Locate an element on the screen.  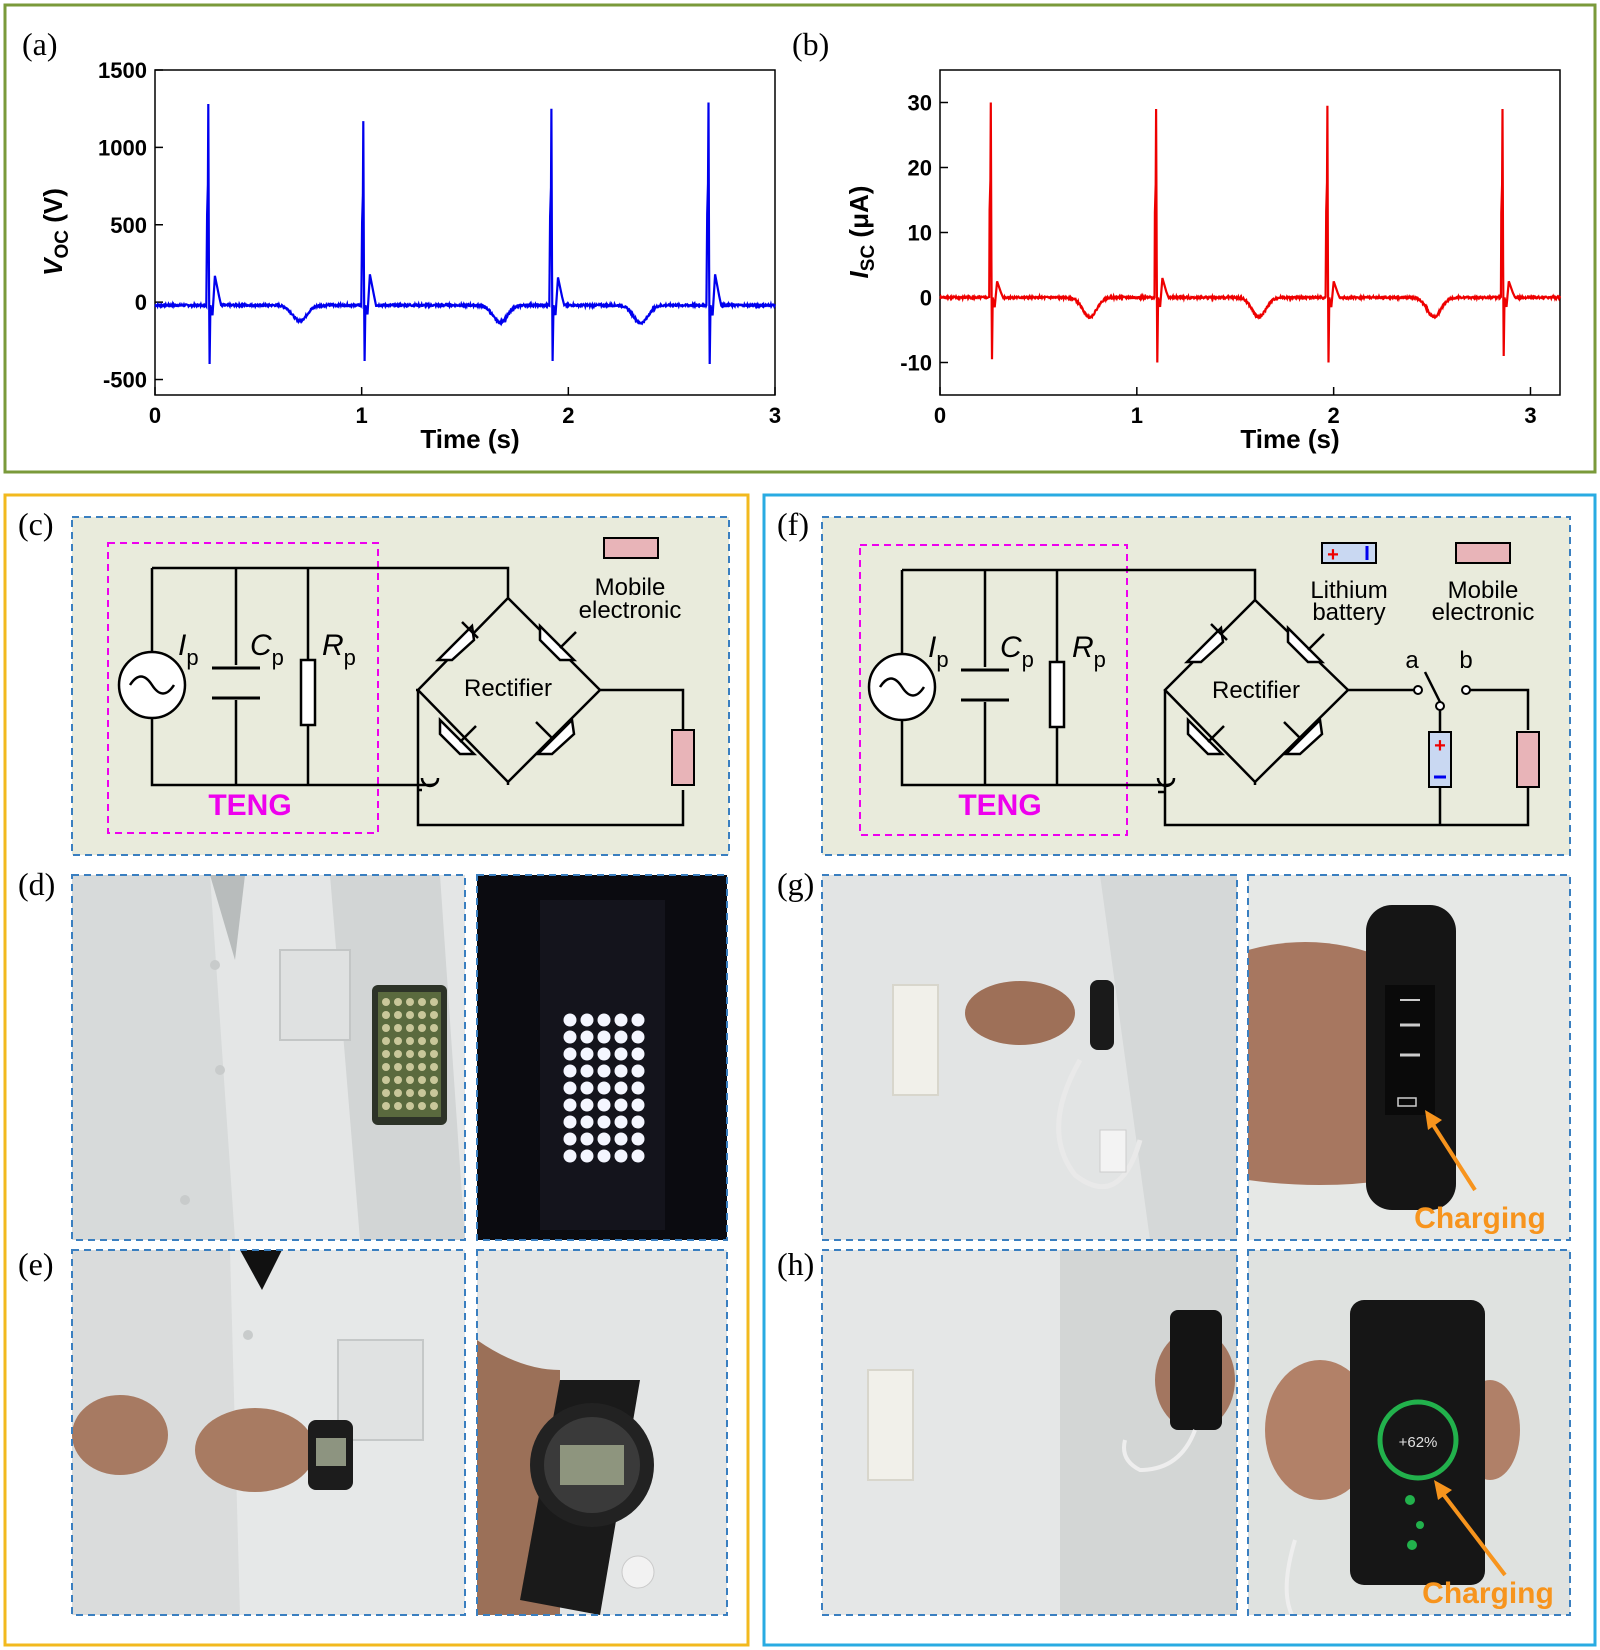
rp-label-c: Rp is located at coordinates (339, 649).